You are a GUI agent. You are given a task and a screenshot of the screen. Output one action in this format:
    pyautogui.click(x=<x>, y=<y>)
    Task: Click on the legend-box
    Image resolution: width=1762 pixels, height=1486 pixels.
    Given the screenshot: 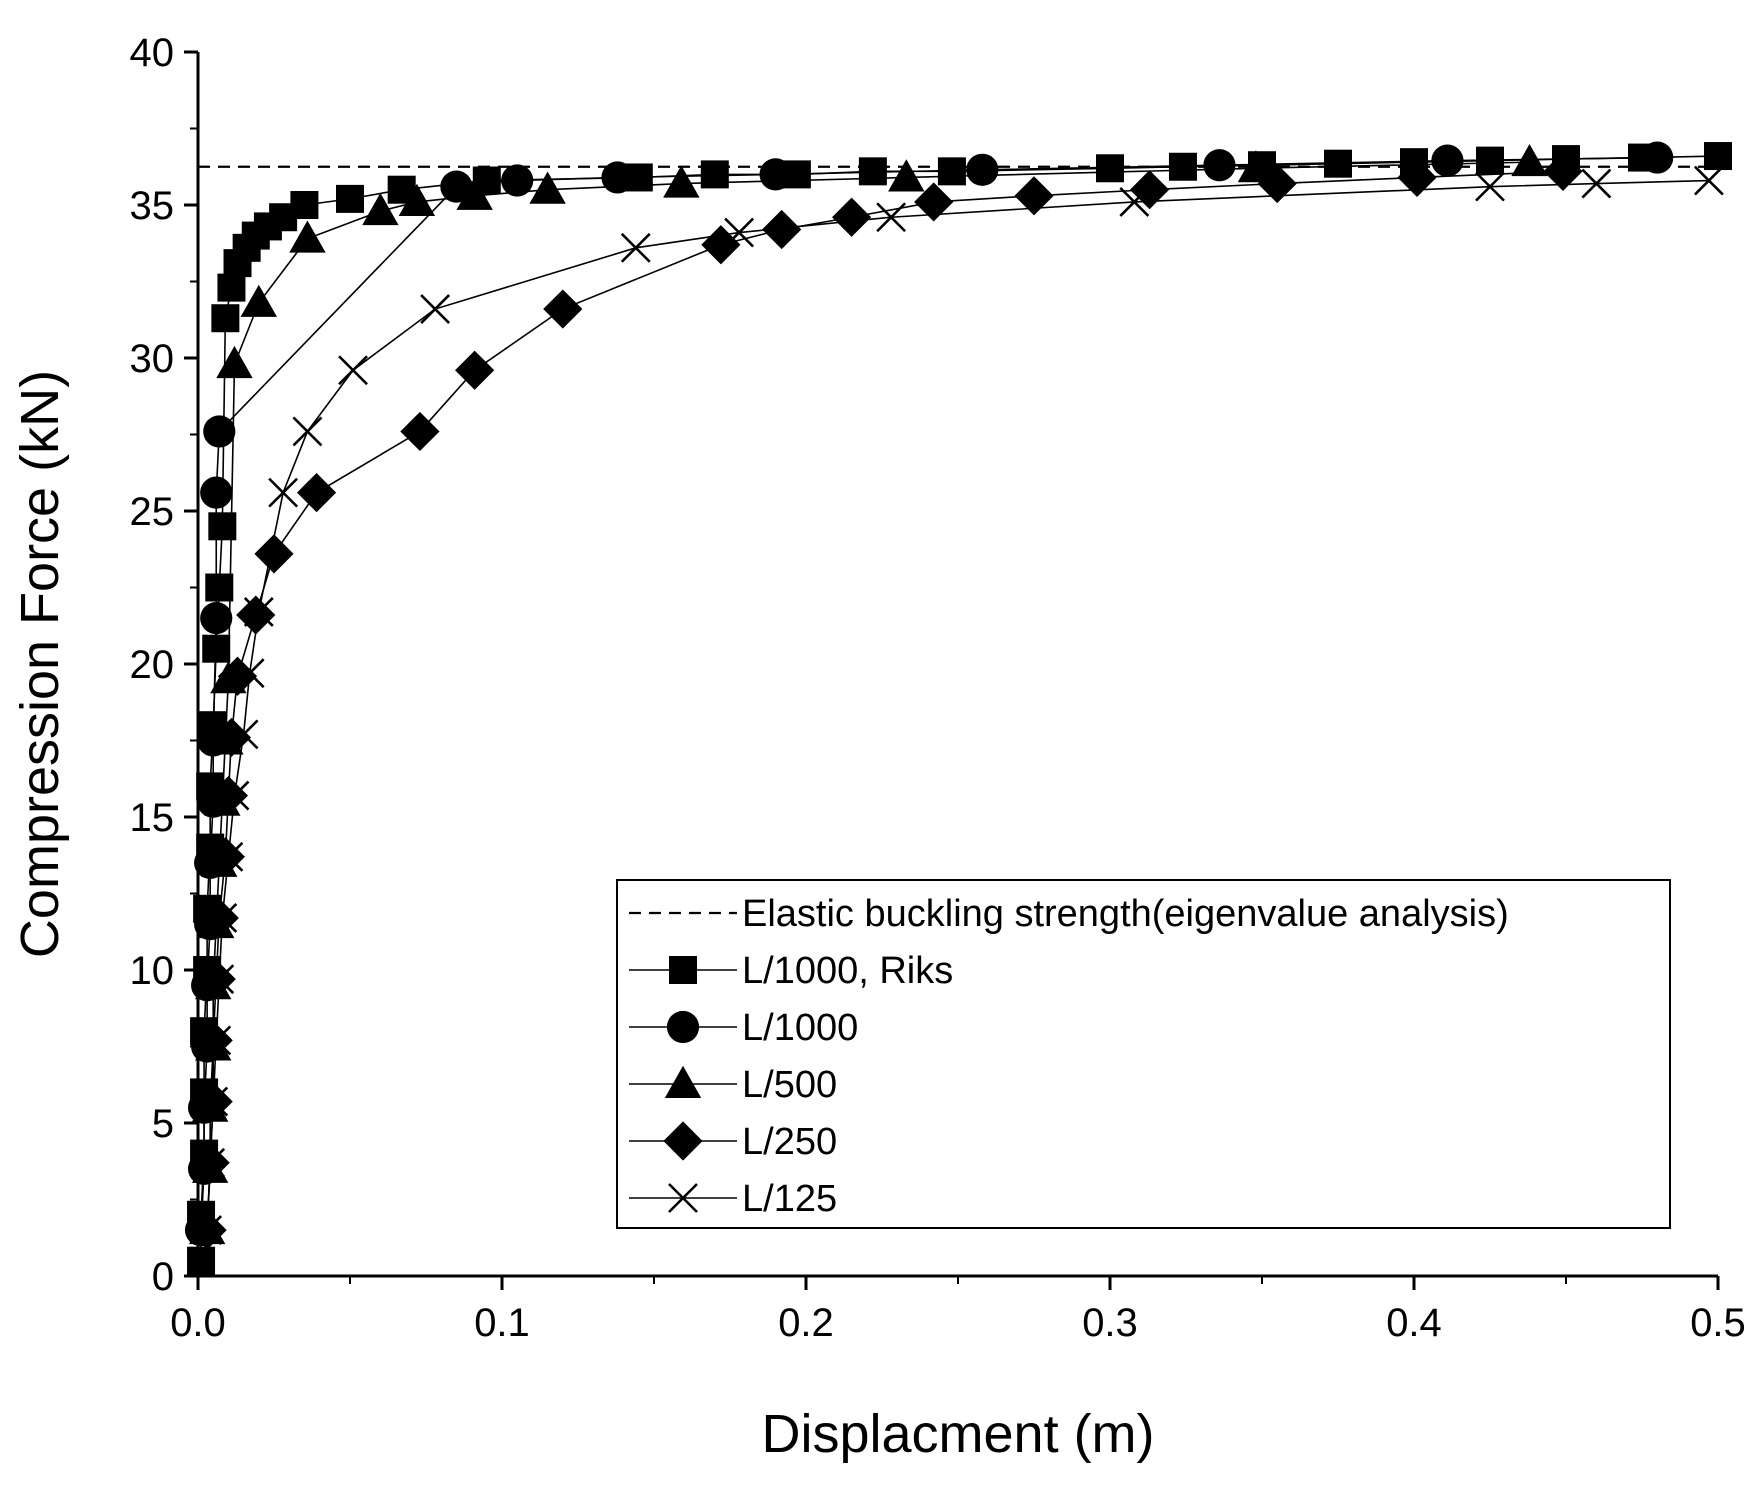 What is the action you would take?
    pyautogui.click(x=1143, y=1054)
    